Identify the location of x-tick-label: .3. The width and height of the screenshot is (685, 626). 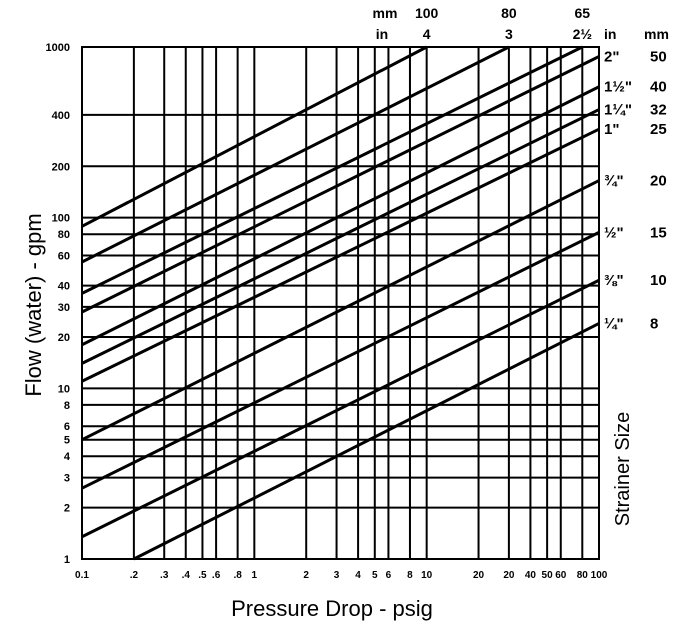
(164, 575).